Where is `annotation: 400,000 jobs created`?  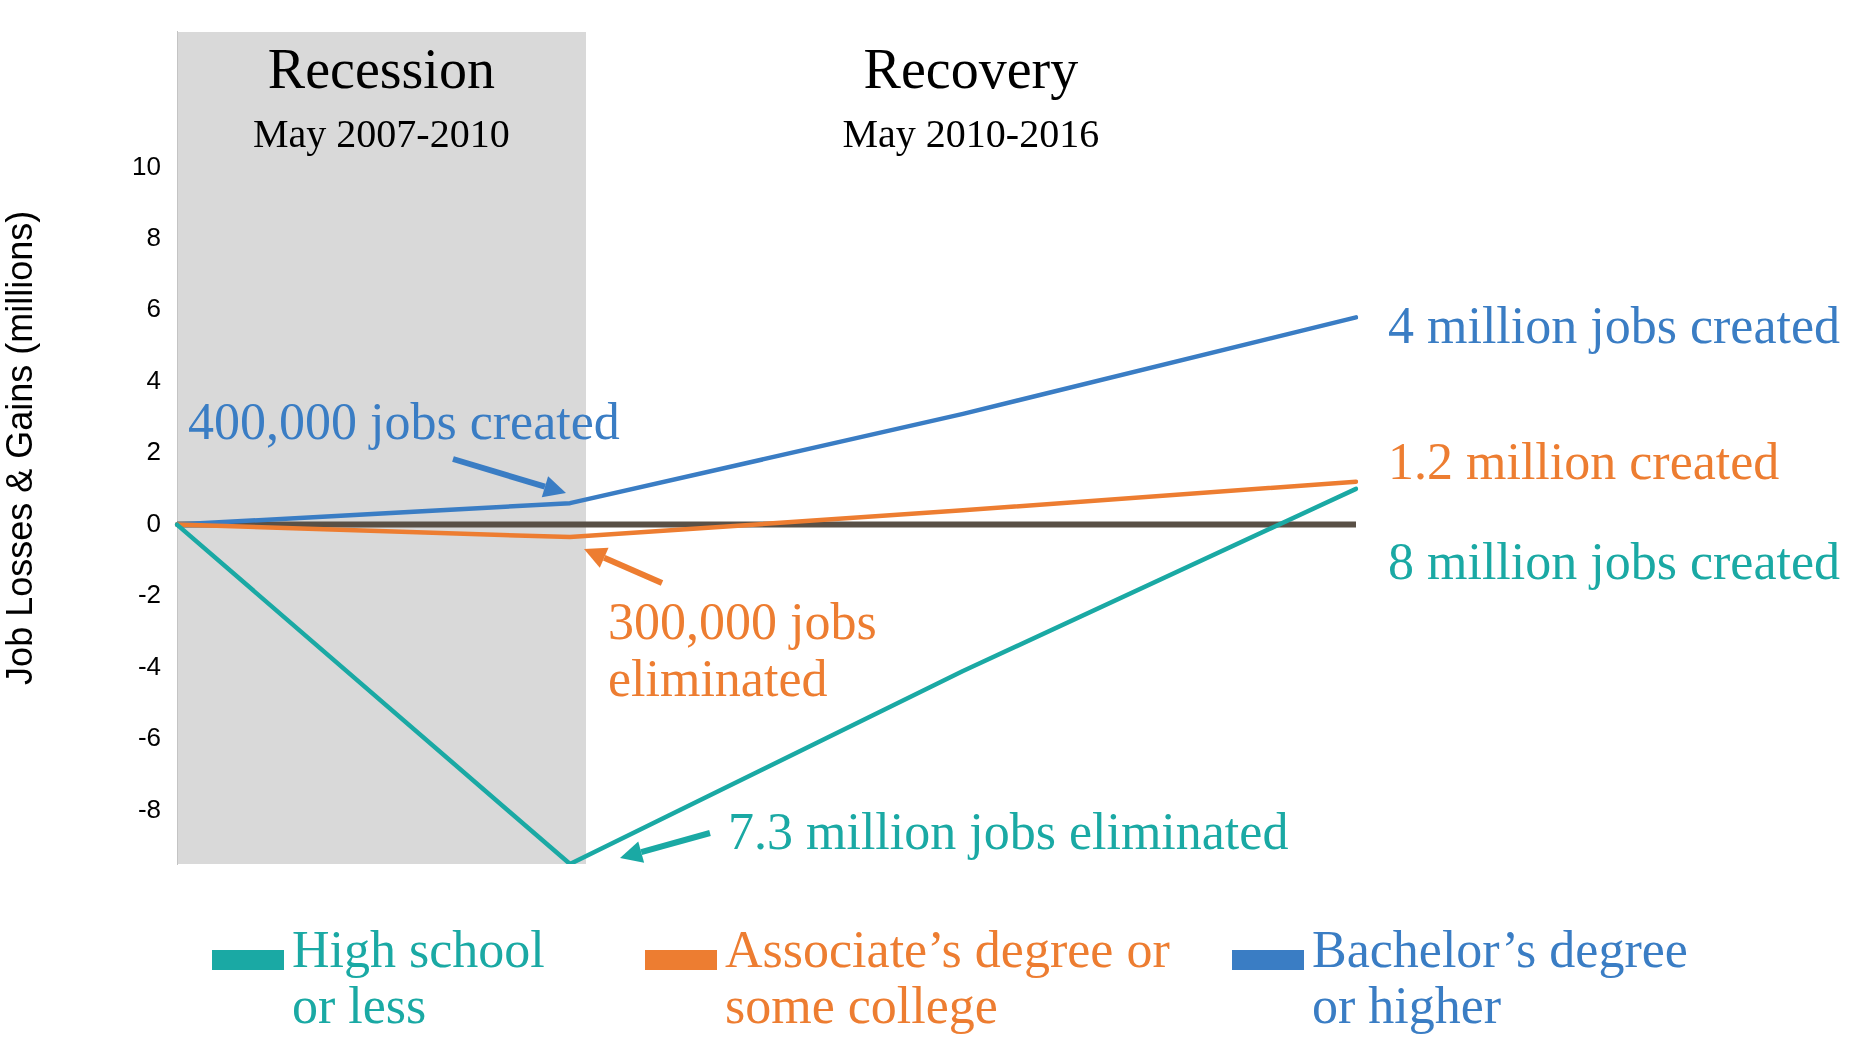 annotation: 400,000 jobs created is located at coordinates (404, 421).